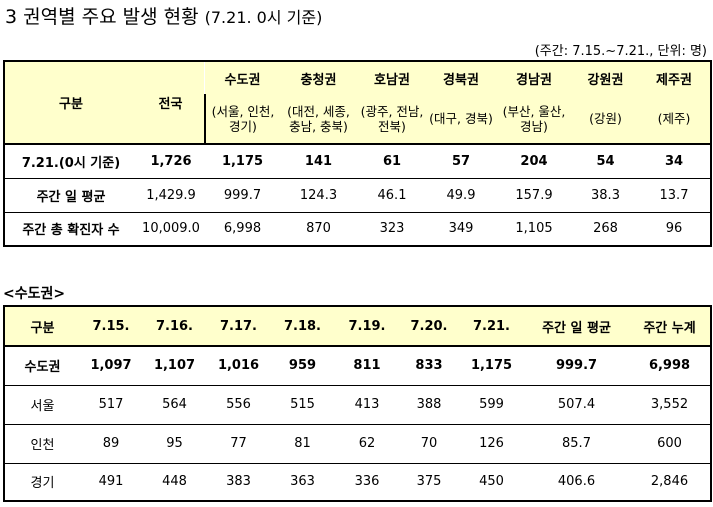 The width and height of the screenshot is (713, 507). I want to click on cell-value: 491, so click(111, 482).